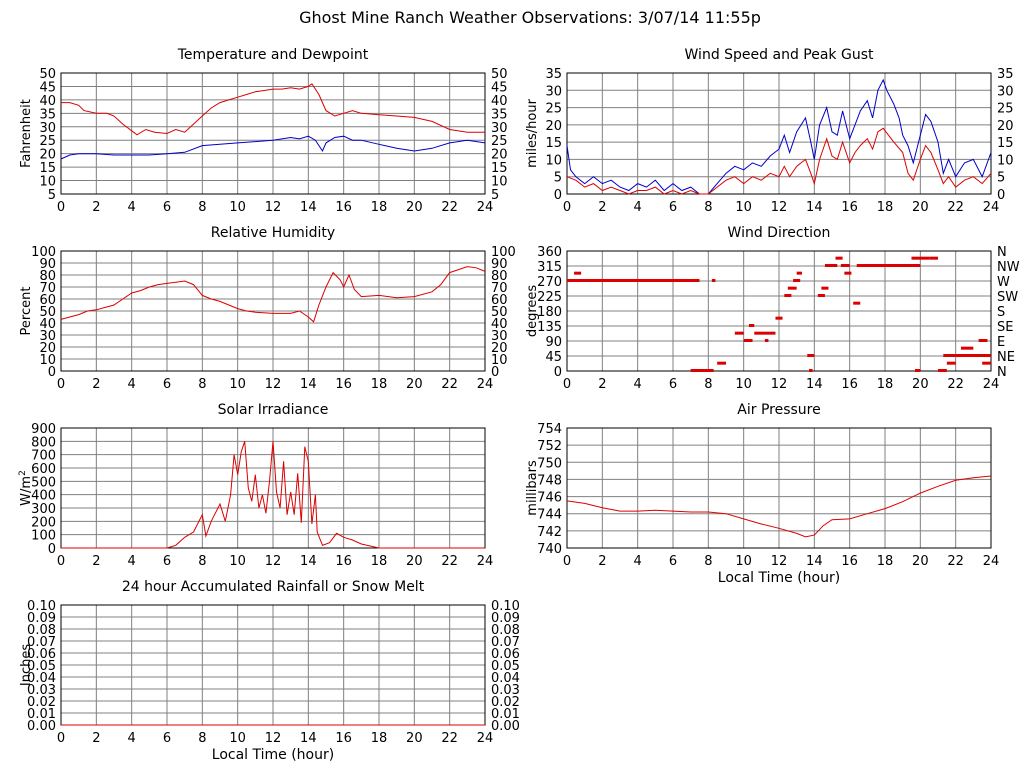  What do you see at coordinates (26, 133) in the screenshot?
I see `y-axis-label: Fahrenheit` at bounding box center [26, 133].